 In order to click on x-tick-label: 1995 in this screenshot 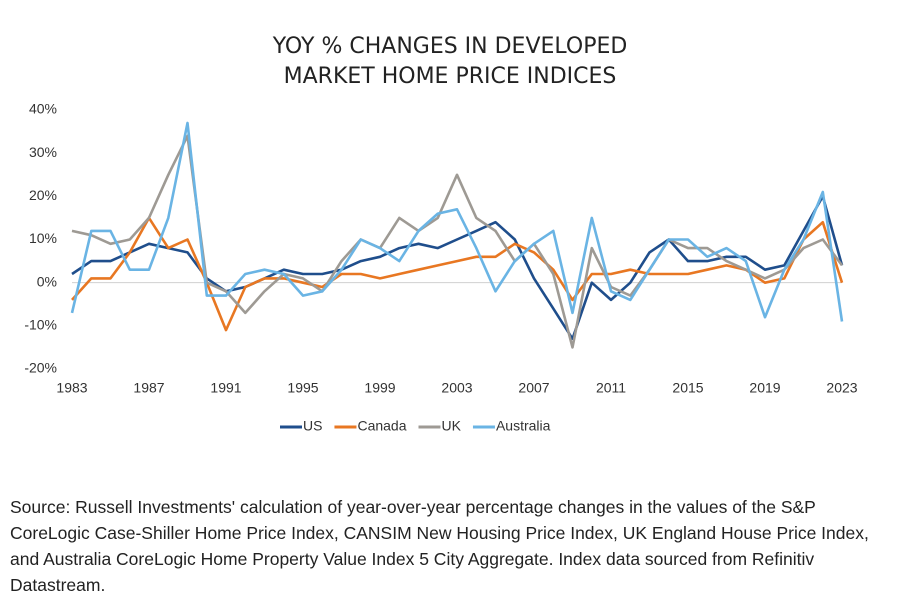, I will do `click(302, 388)`.